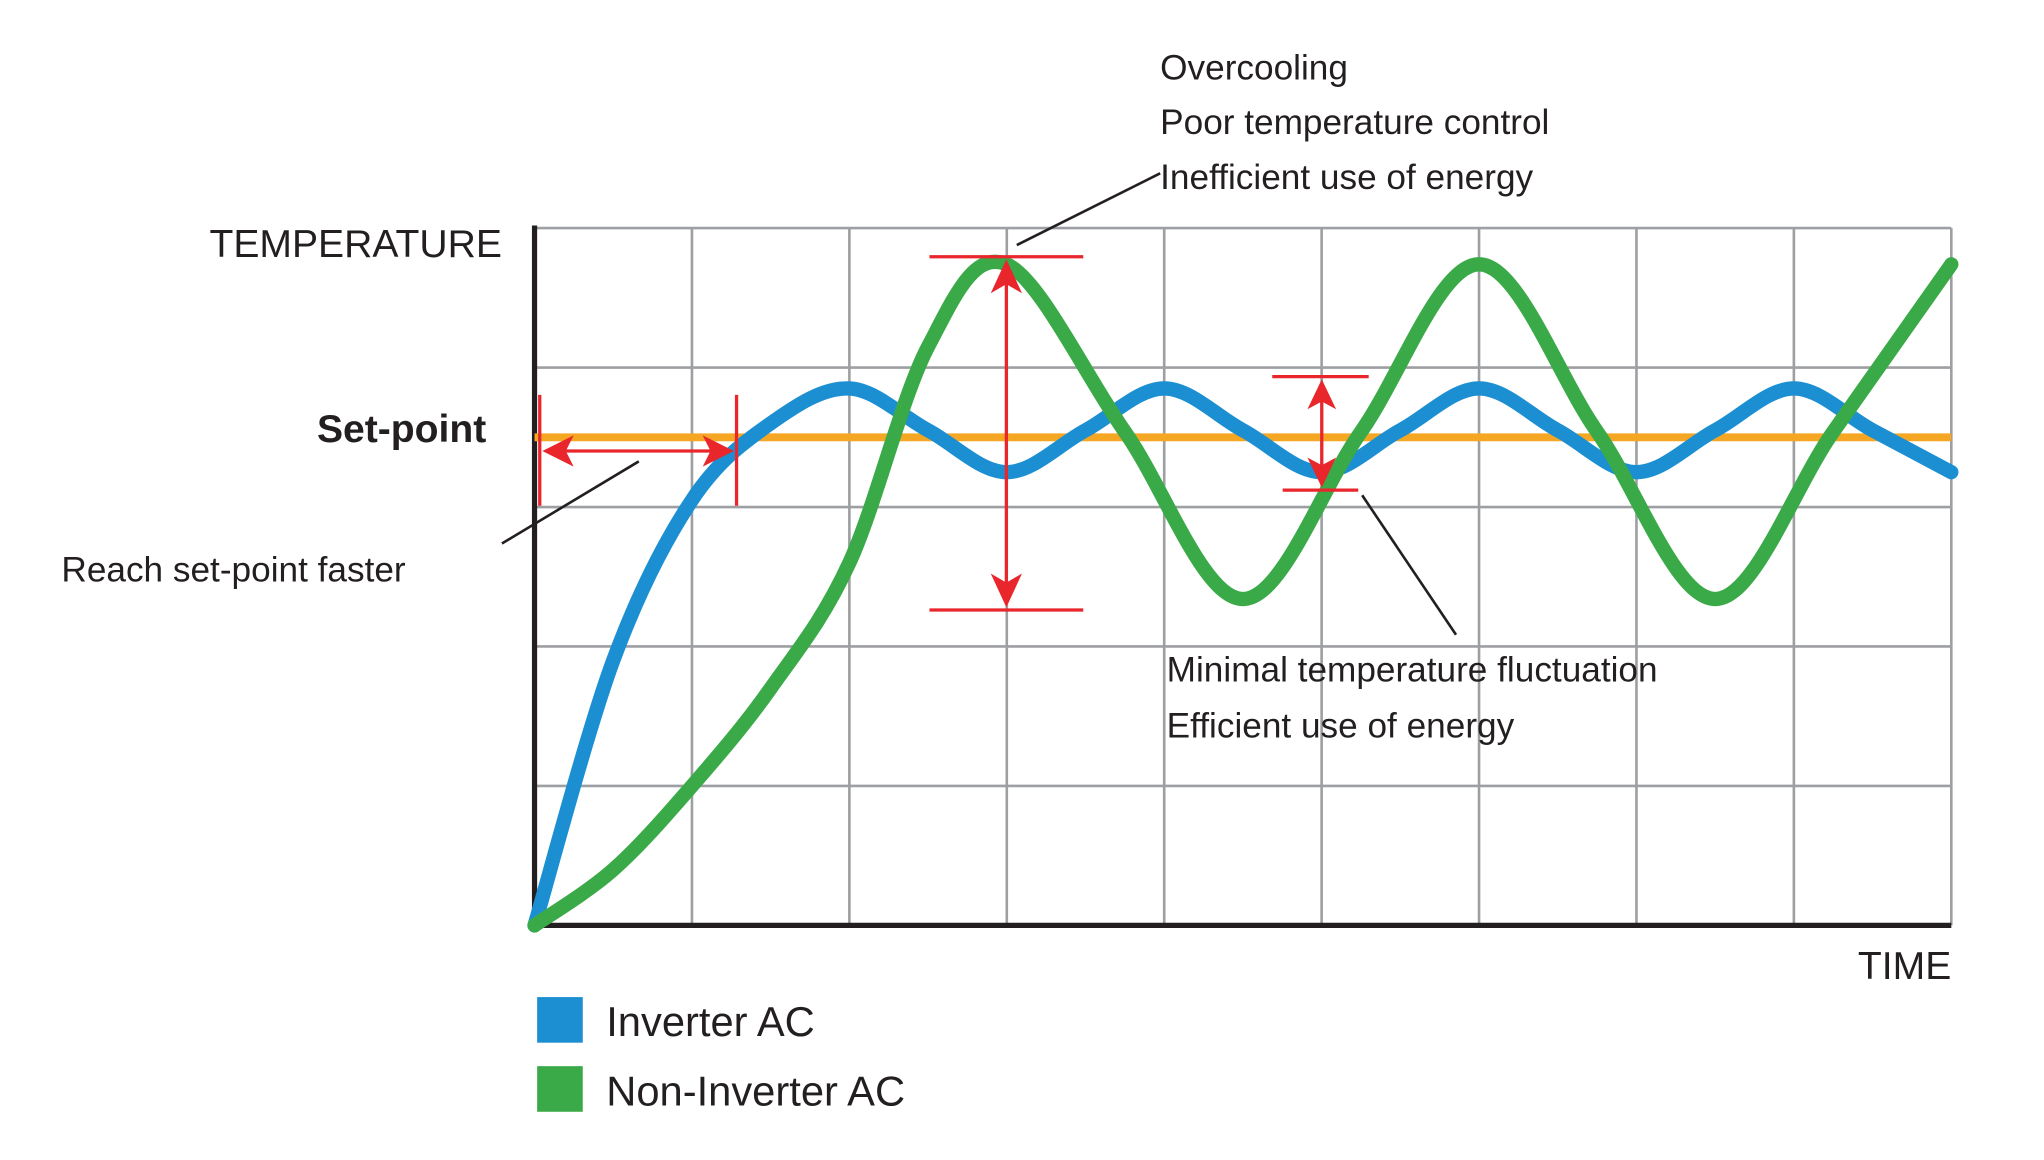  What do you see at coordinates (355, 244) in the screenshot?
I see `y-axis-label: TEMPERATURE` at bounding box center [355, 244].